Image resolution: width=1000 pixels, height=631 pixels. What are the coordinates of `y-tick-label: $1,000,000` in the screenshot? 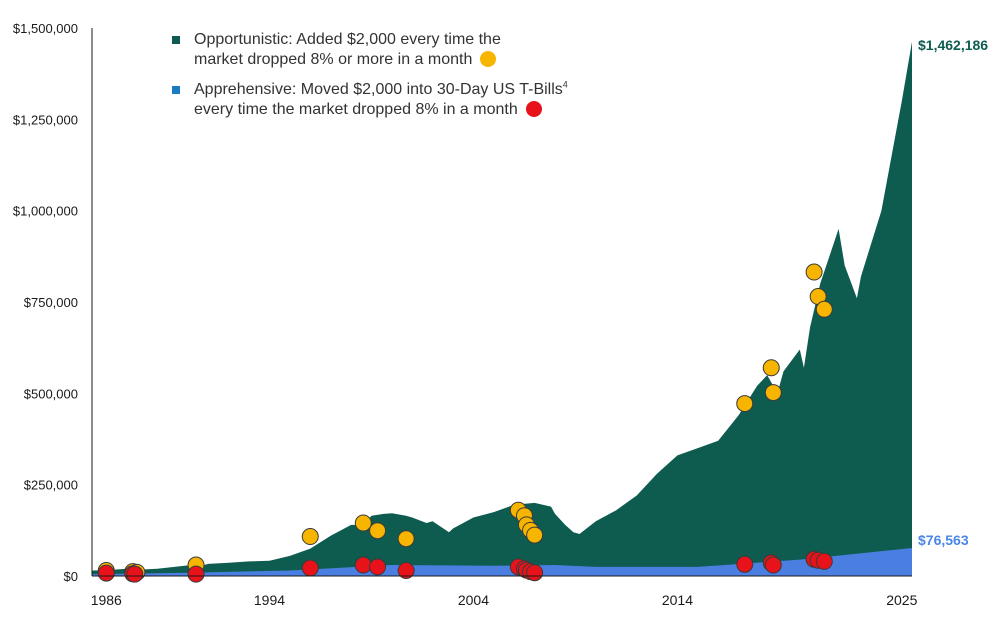 It's located at (45, 211).